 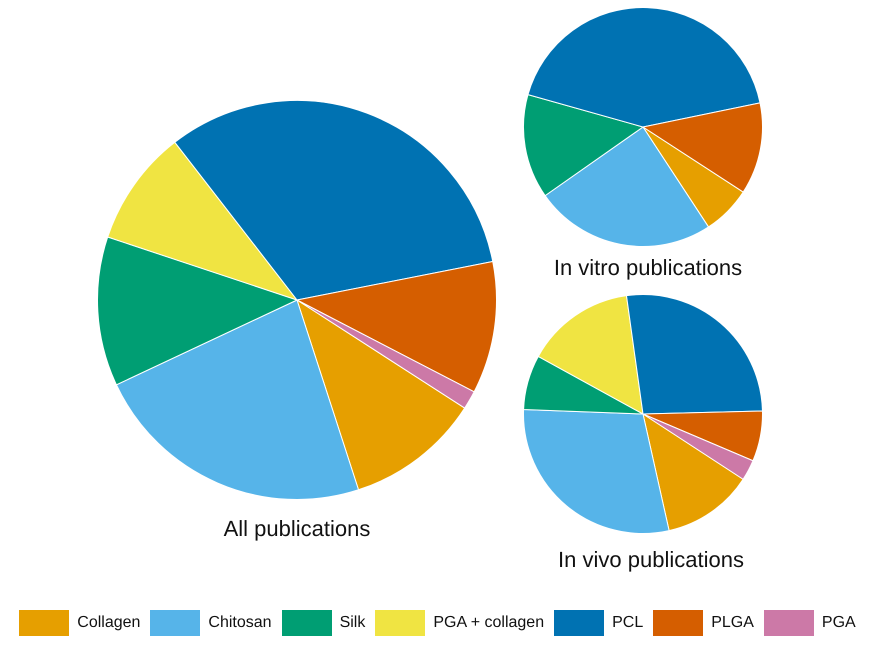 I want to click on text: All publications, so click(x=297, y=529).